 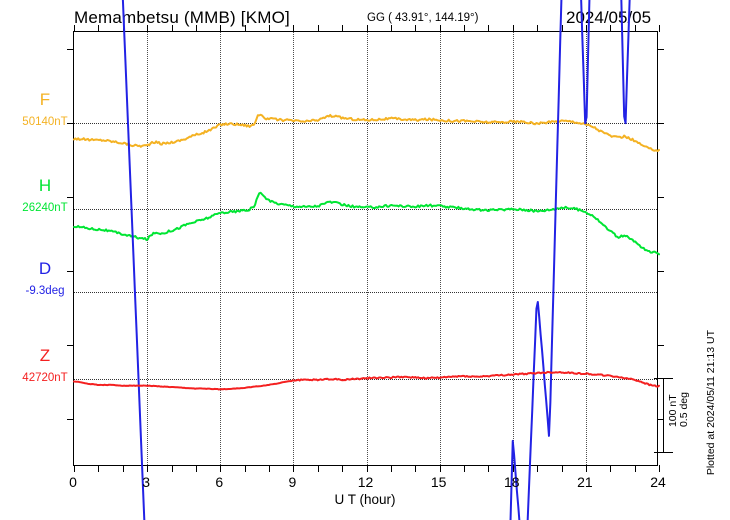 What do you see at coordinates (423, 18) in the screenshot?
I see `geographic-coordinates: GG ( 43.91°, 144.19°)` at bounding box center [423, 18].